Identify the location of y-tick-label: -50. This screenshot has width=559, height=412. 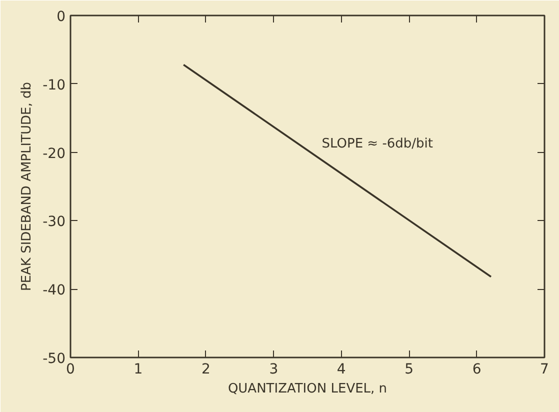
(54, 359).